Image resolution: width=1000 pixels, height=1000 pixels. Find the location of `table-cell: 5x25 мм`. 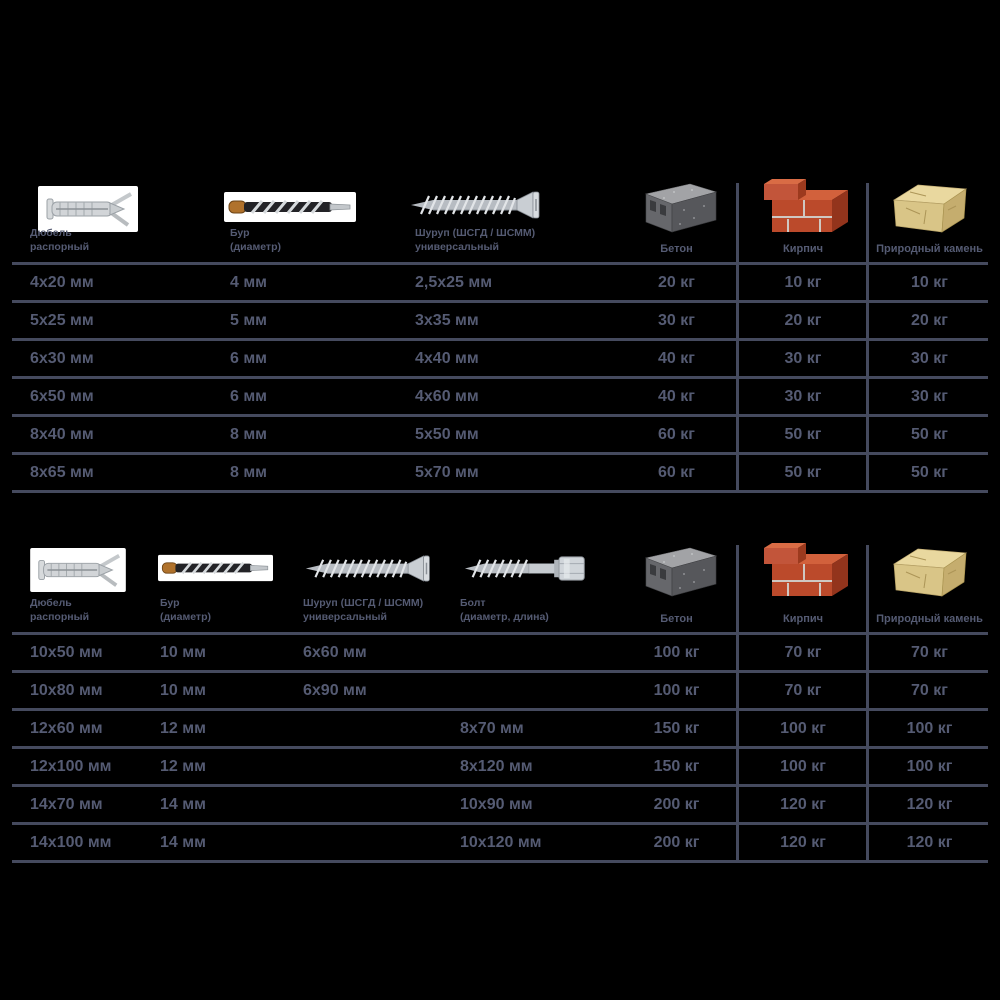

table-cell: 5x25 мм is located at coordinates (62, 320).